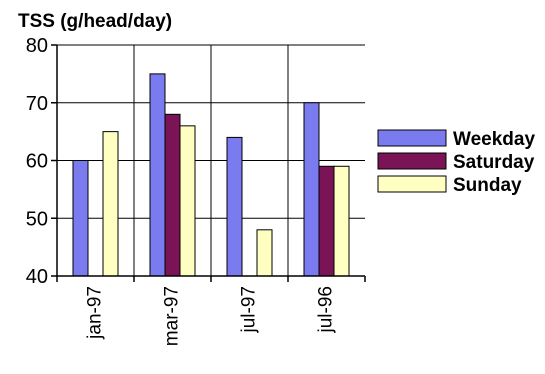 Image resolution: width=545 pixels, height=374 pixels. What do you see at coordinates (412, 161) in the screenshot?
I see `legend-swatch-saturday` at bounding box center [412, 161].